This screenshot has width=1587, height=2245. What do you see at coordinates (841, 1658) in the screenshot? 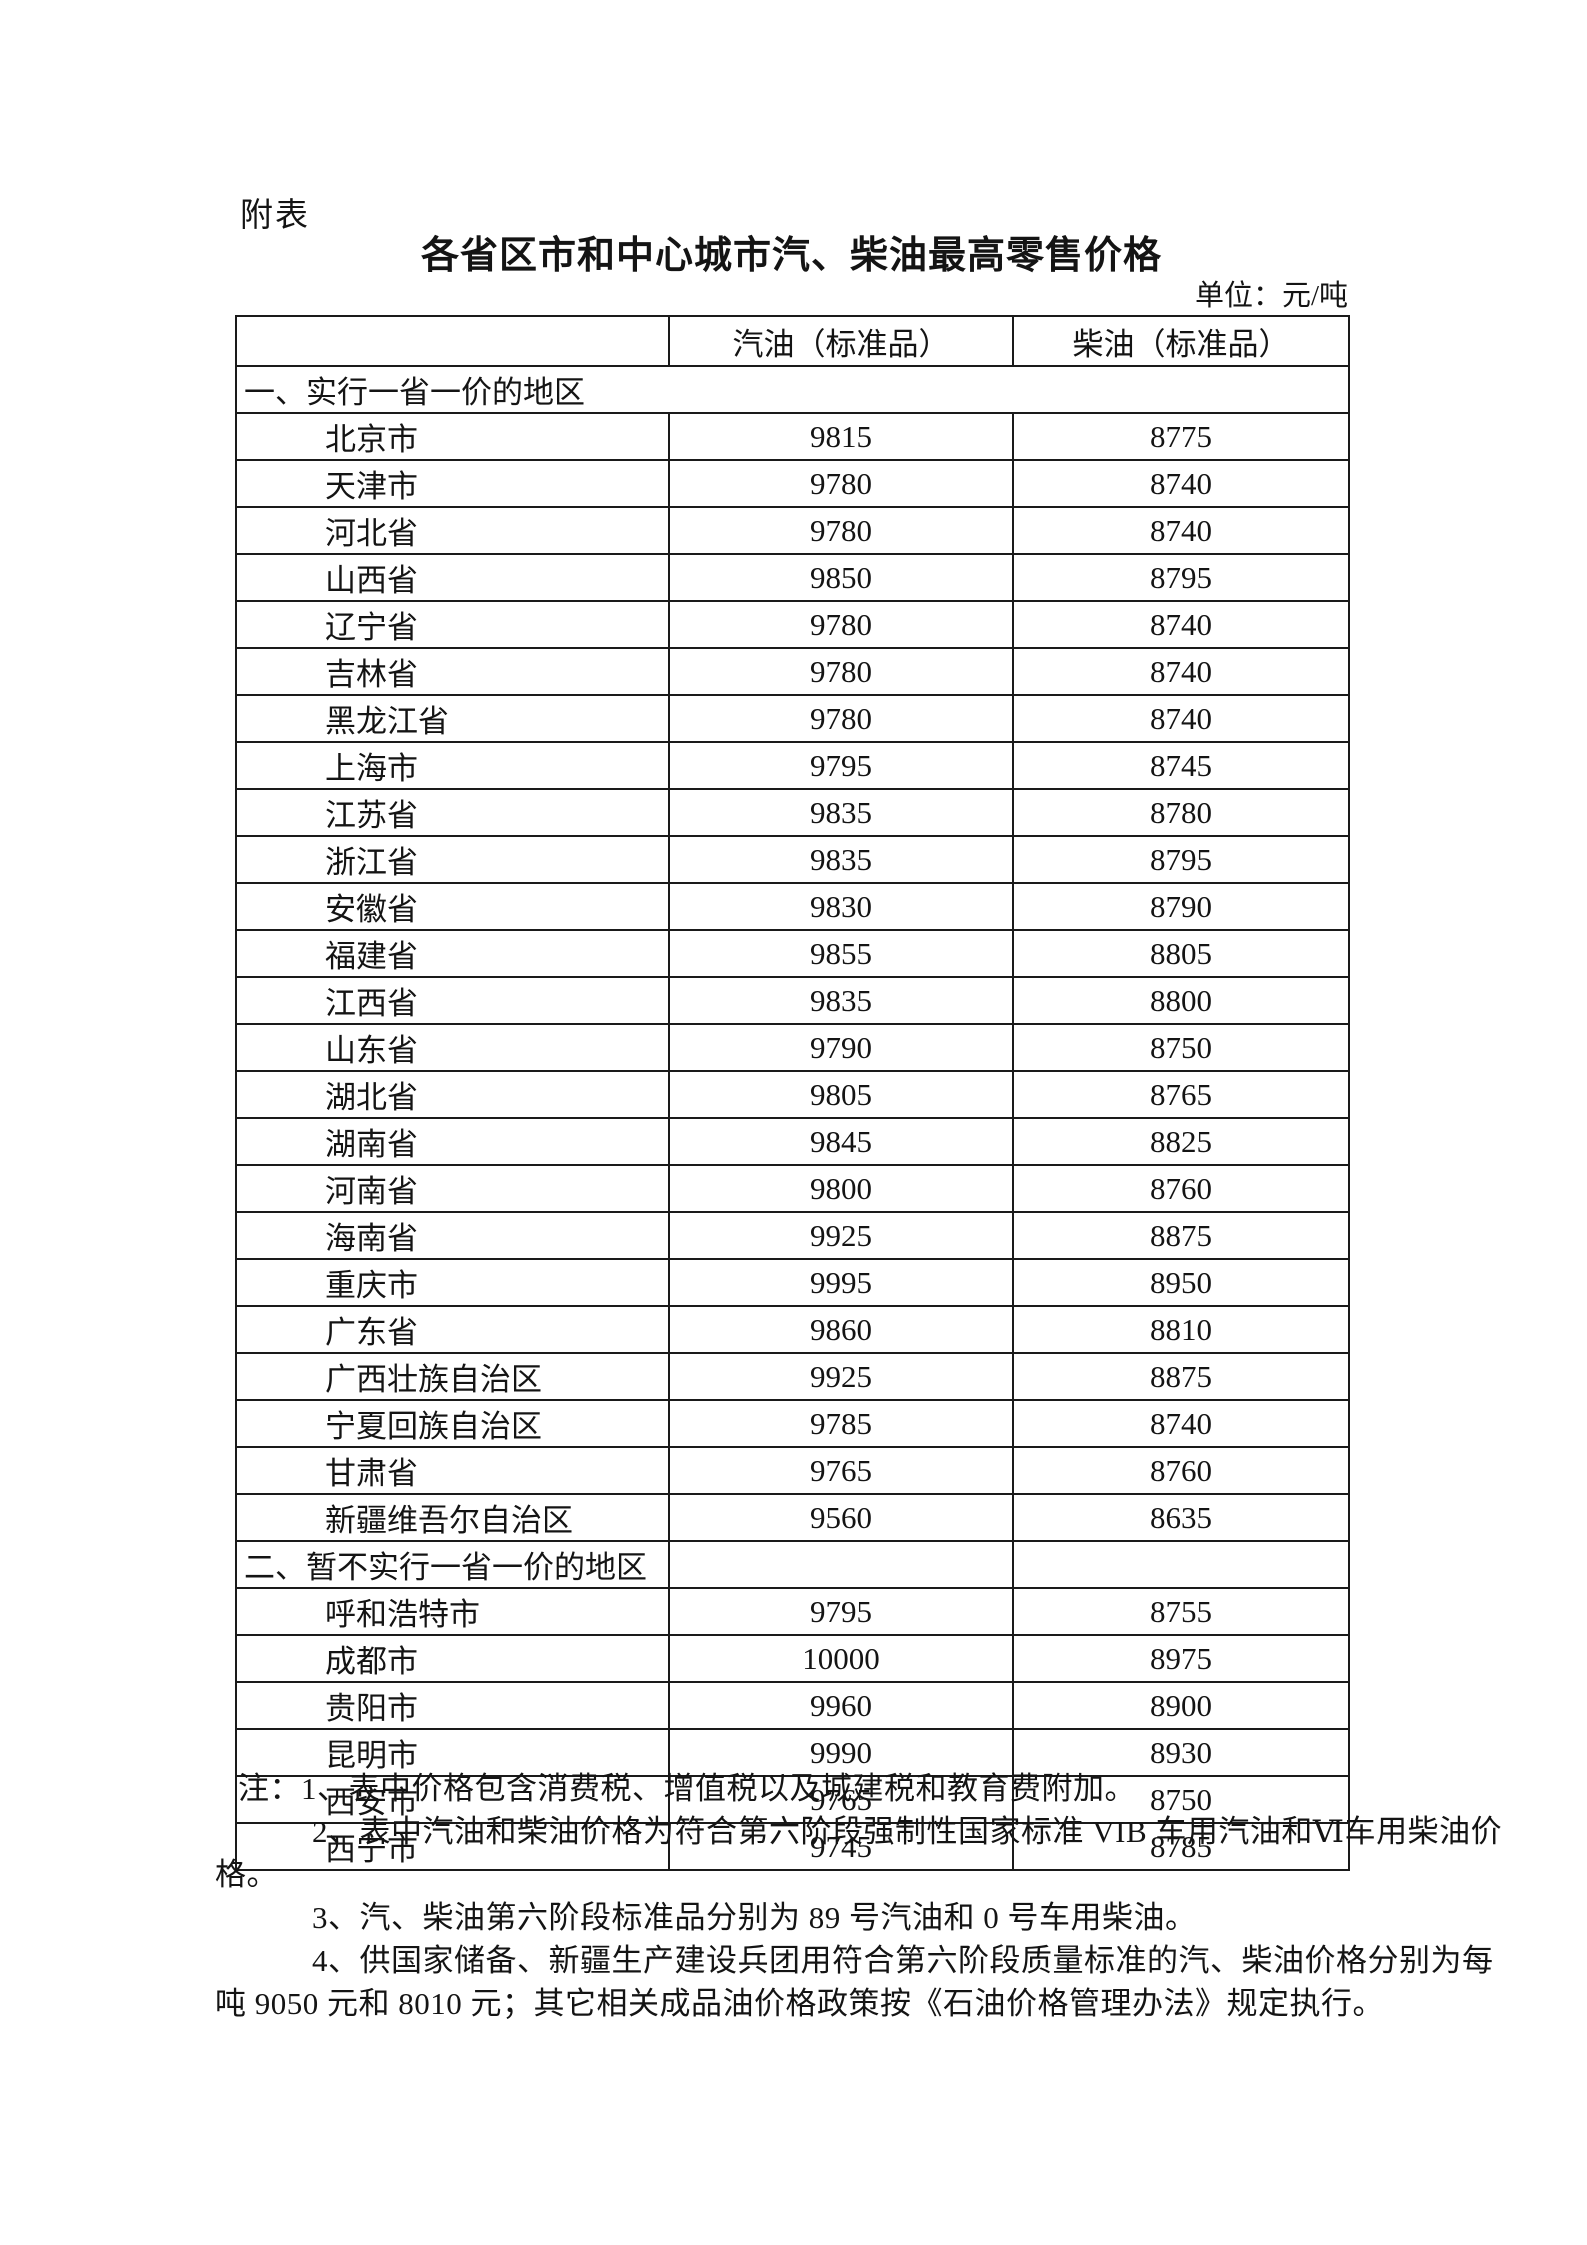
I see `gasoline-price-cell: 10000` at bounding box center [841, 1658].